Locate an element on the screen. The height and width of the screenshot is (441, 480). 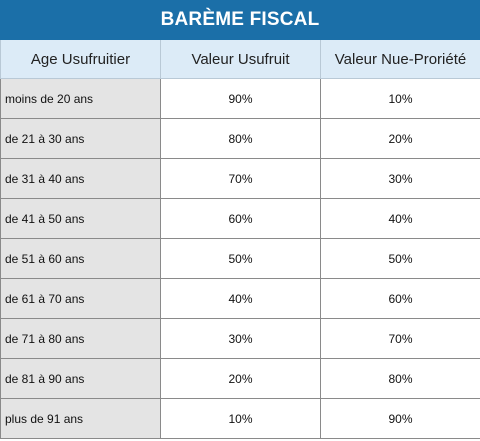
cell-age: de 51 à 60 ans is located at coordinates (80, 258).